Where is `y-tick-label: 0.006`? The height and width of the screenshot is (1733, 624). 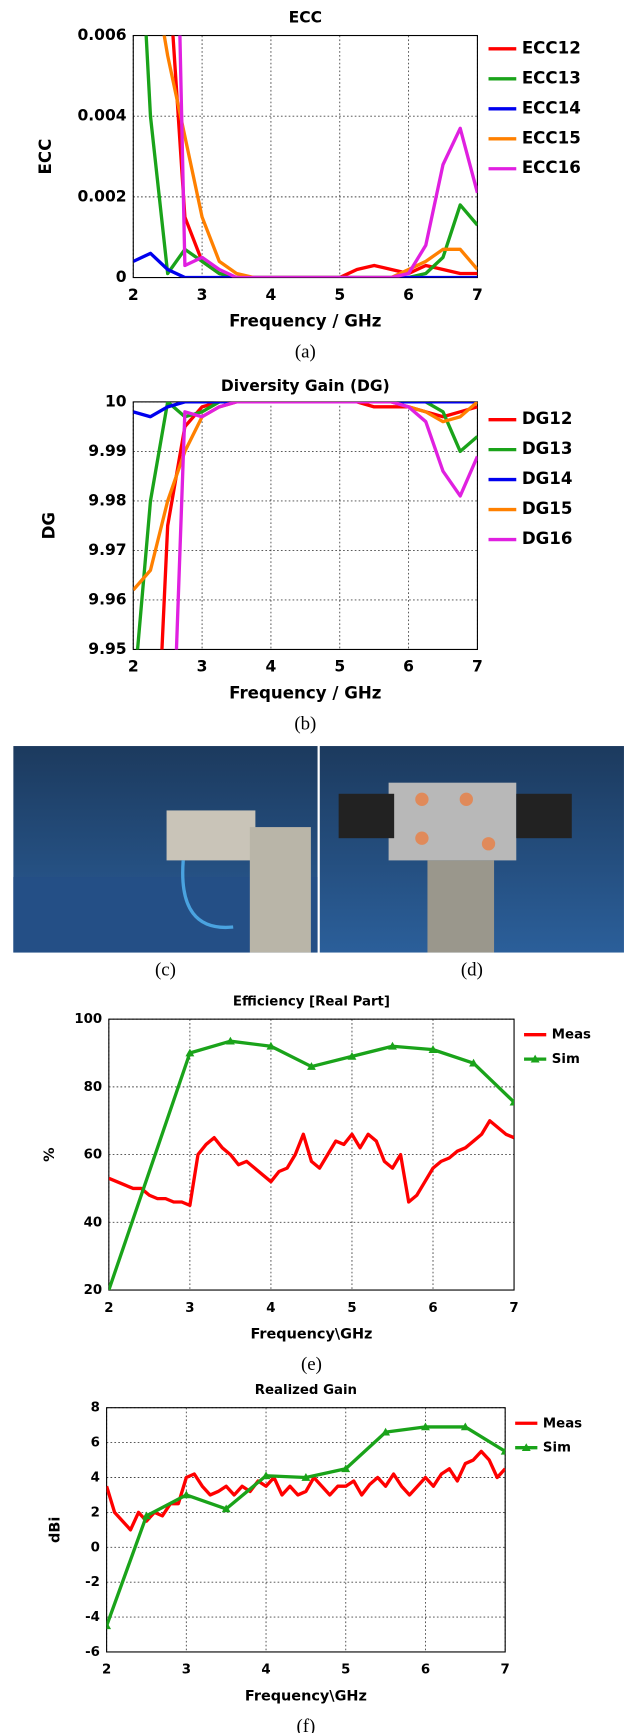 y-tick-label: 0.006 is located at coordinates (101, 35).